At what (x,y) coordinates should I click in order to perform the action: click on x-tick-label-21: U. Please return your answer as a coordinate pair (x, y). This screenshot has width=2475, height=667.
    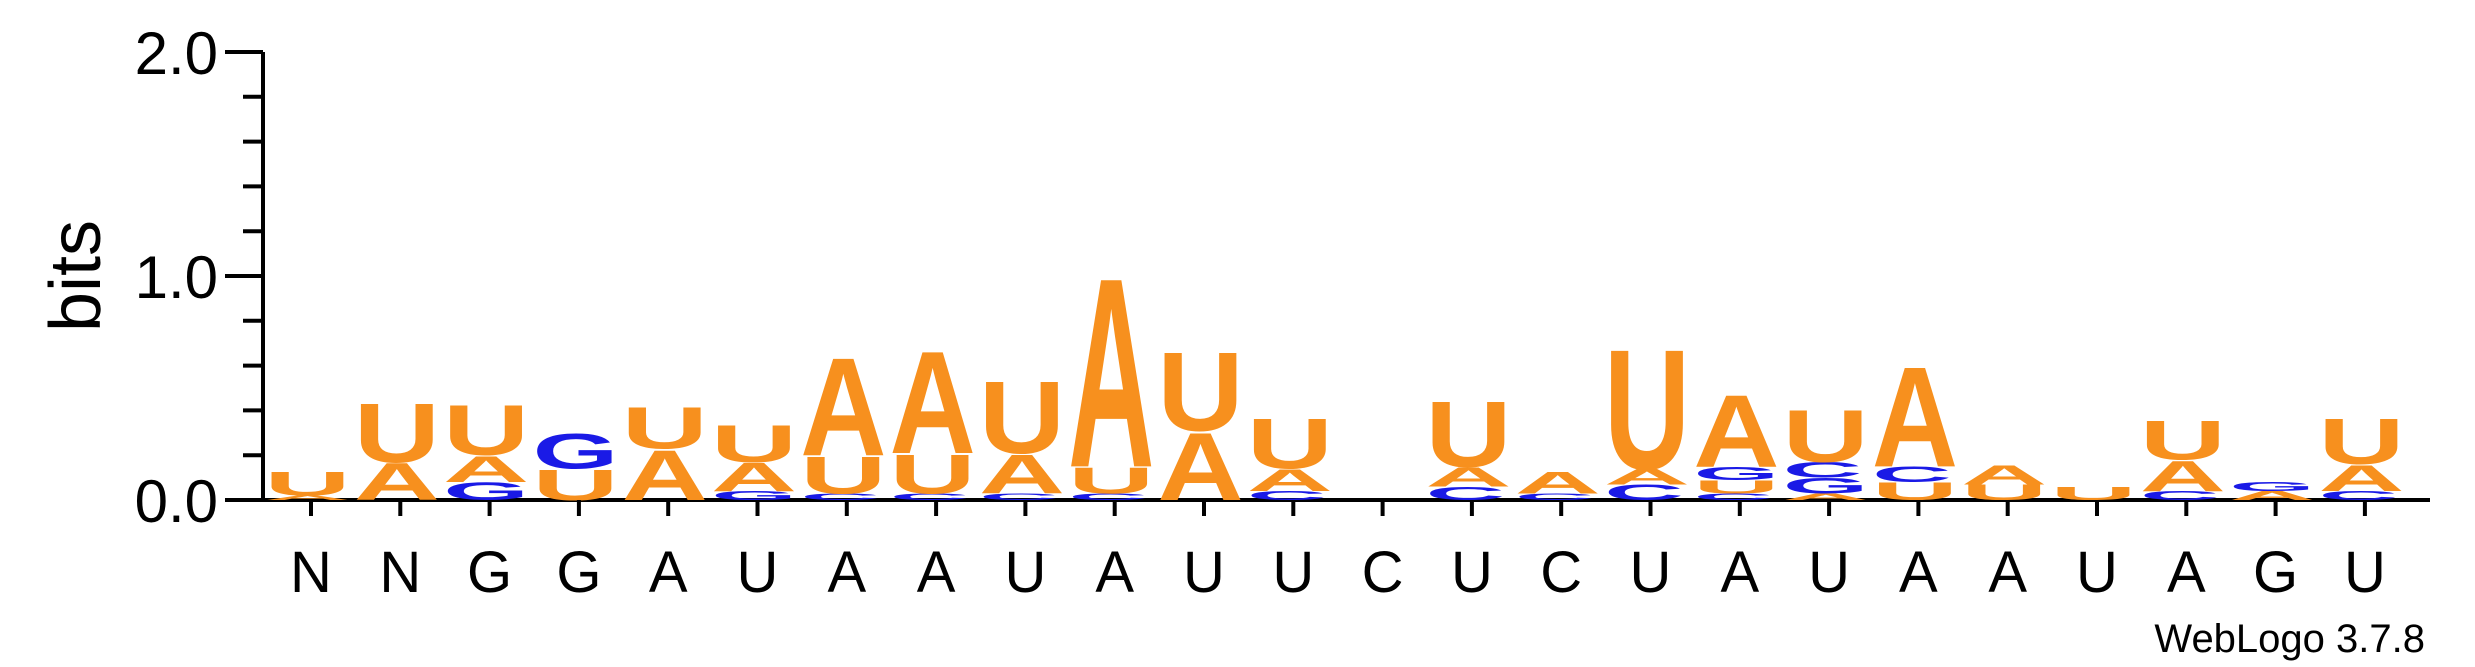
    Looking at the image, I should click on (2097, 572).